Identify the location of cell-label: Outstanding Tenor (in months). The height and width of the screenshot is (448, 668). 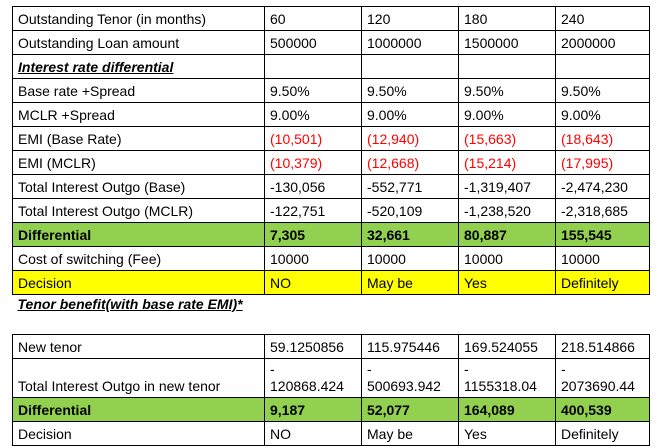
(138, 18).